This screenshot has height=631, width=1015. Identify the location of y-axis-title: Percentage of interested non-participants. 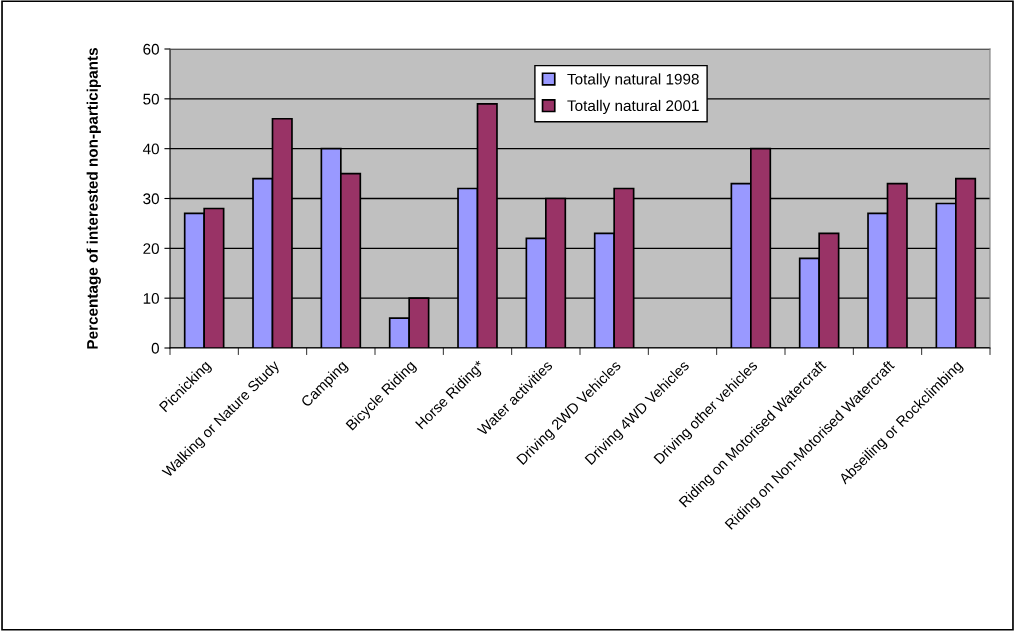
(93, 198).